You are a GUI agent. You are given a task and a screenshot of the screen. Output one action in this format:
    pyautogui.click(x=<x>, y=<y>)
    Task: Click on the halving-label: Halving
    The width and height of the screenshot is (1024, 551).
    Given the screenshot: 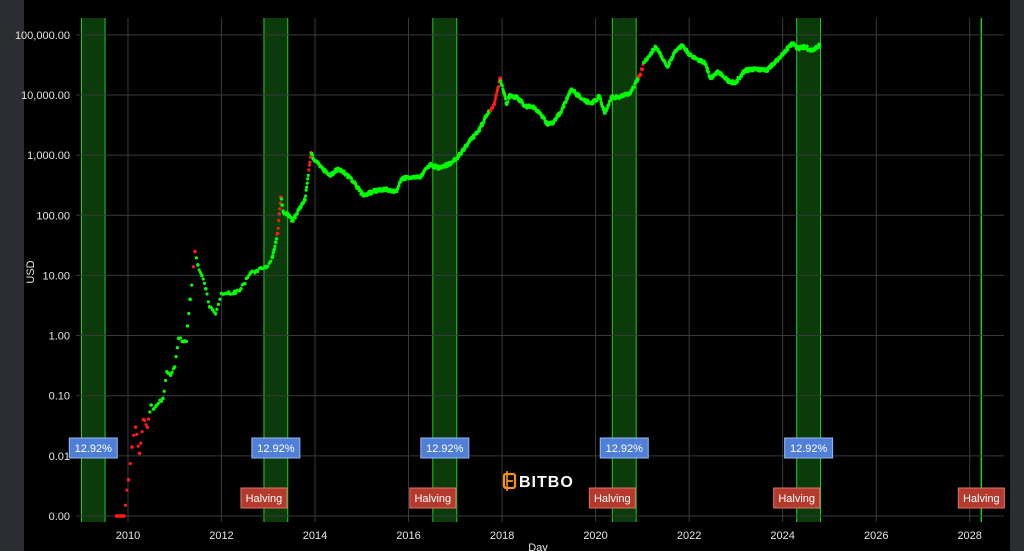 What is the action you would take?
    pyautogui.click(x=612, y=498)
    